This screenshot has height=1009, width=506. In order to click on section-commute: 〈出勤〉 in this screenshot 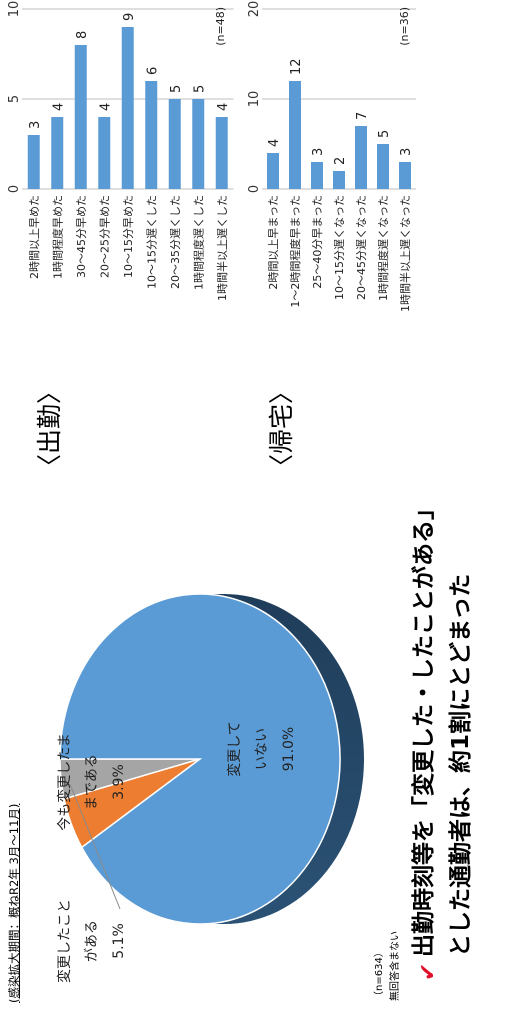, I will do `click(49, 428)`.